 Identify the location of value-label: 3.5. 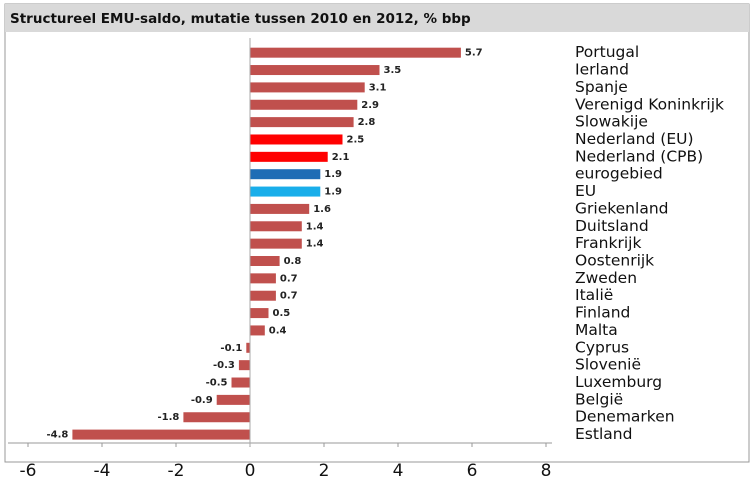
(393, 70).